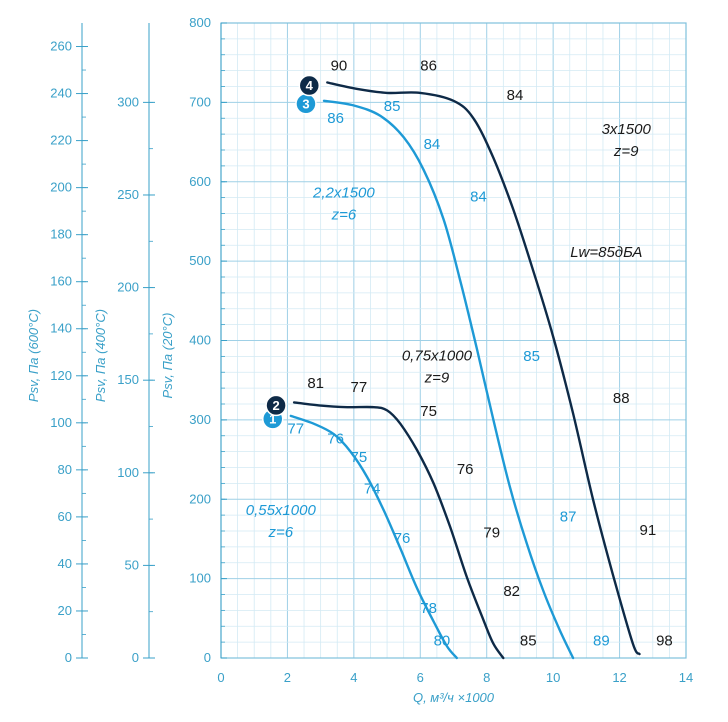 This screenshot has width=728, height=722. I want to click on y-axis-title: Psv, Па (400°C), so click(100, 355).